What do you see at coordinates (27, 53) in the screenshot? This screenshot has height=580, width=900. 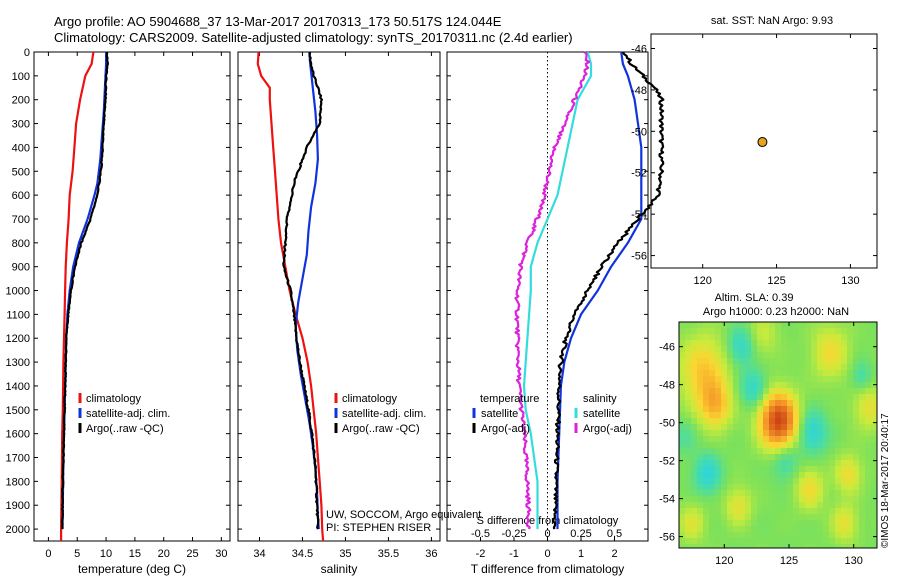 I see `depth-tick-label: 0` at bounding box center [27, 53].